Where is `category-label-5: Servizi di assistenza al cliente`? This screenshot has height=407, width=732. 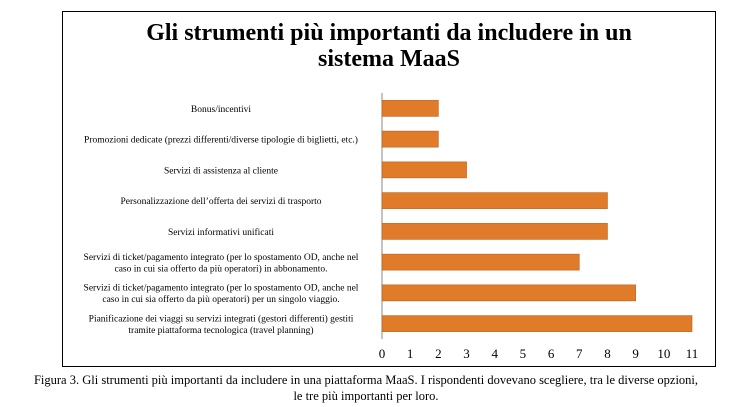
category-label-5: Servizi di assistenza al cliente is located at coordinates (221, 171).